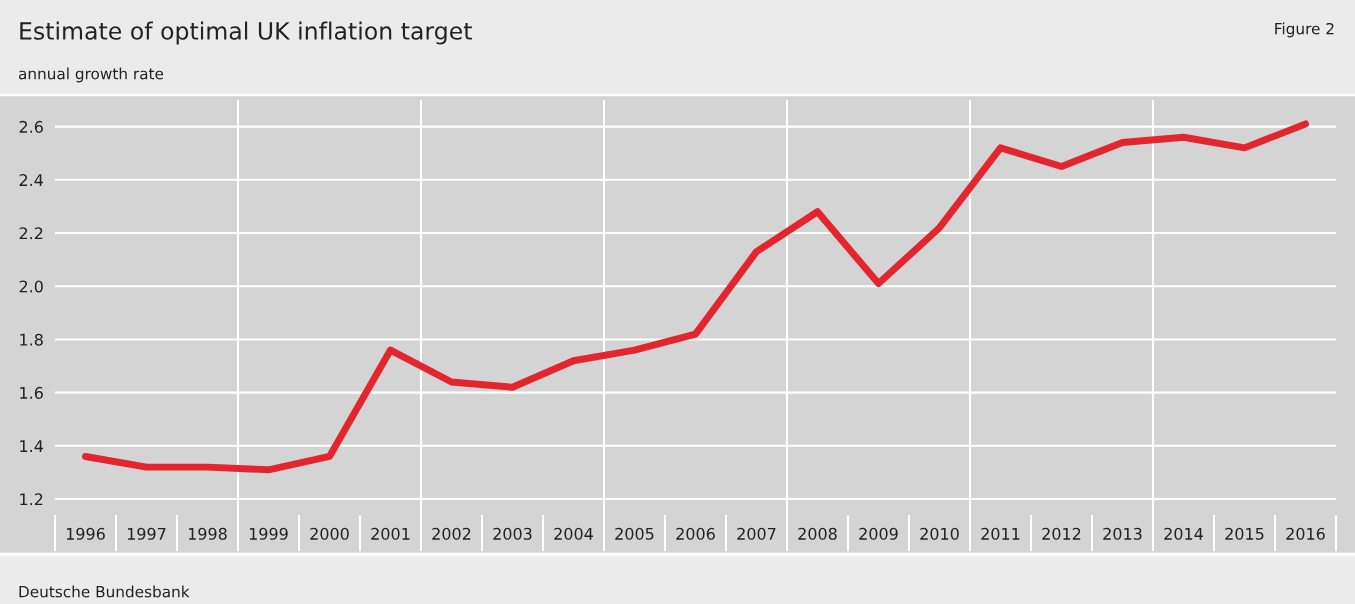 Image resolution: width=1355 pixels, height=604 pixels. What do you see at coordinates (1061, 533) in the screenshot?
I see `x-tick-label: 2012` at bounding box center [1061, 533].